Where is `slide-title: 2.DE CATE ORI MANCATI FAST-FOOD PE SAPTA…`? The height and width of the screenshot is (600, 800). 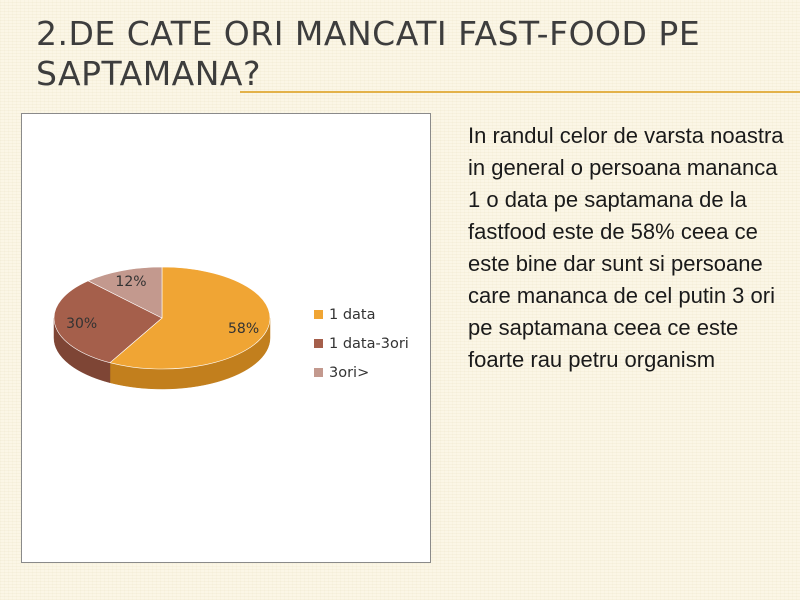 slide-title: 2.DE CATE ORI MANCATI FAST-FOOD PE SAPTA… is located at coordinates (368, 53).